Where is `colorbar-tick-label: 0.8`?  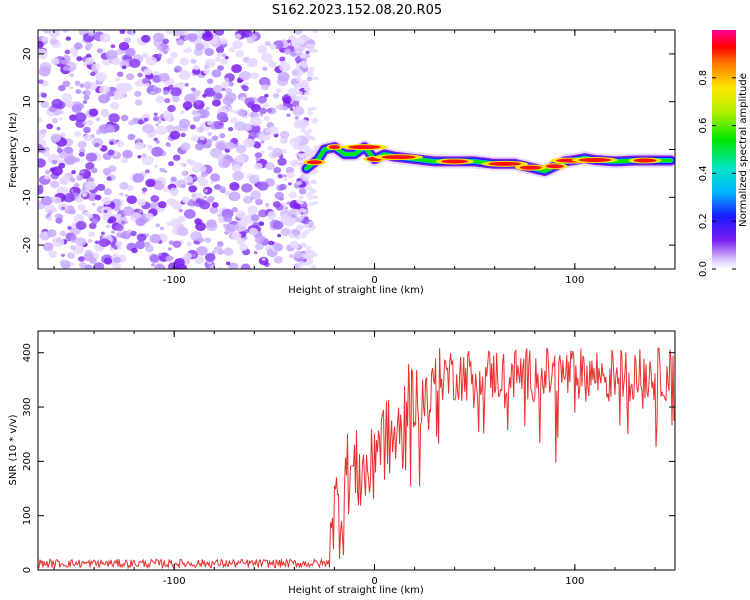 colorbar-tick-label: 0.8 is located at coordinates (703, 78).